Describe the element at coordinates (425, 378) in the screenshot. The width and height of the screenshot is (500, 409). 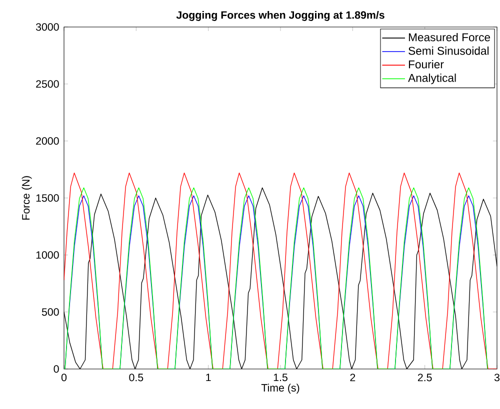
I see `x-tick-label: 2.5` at that location.